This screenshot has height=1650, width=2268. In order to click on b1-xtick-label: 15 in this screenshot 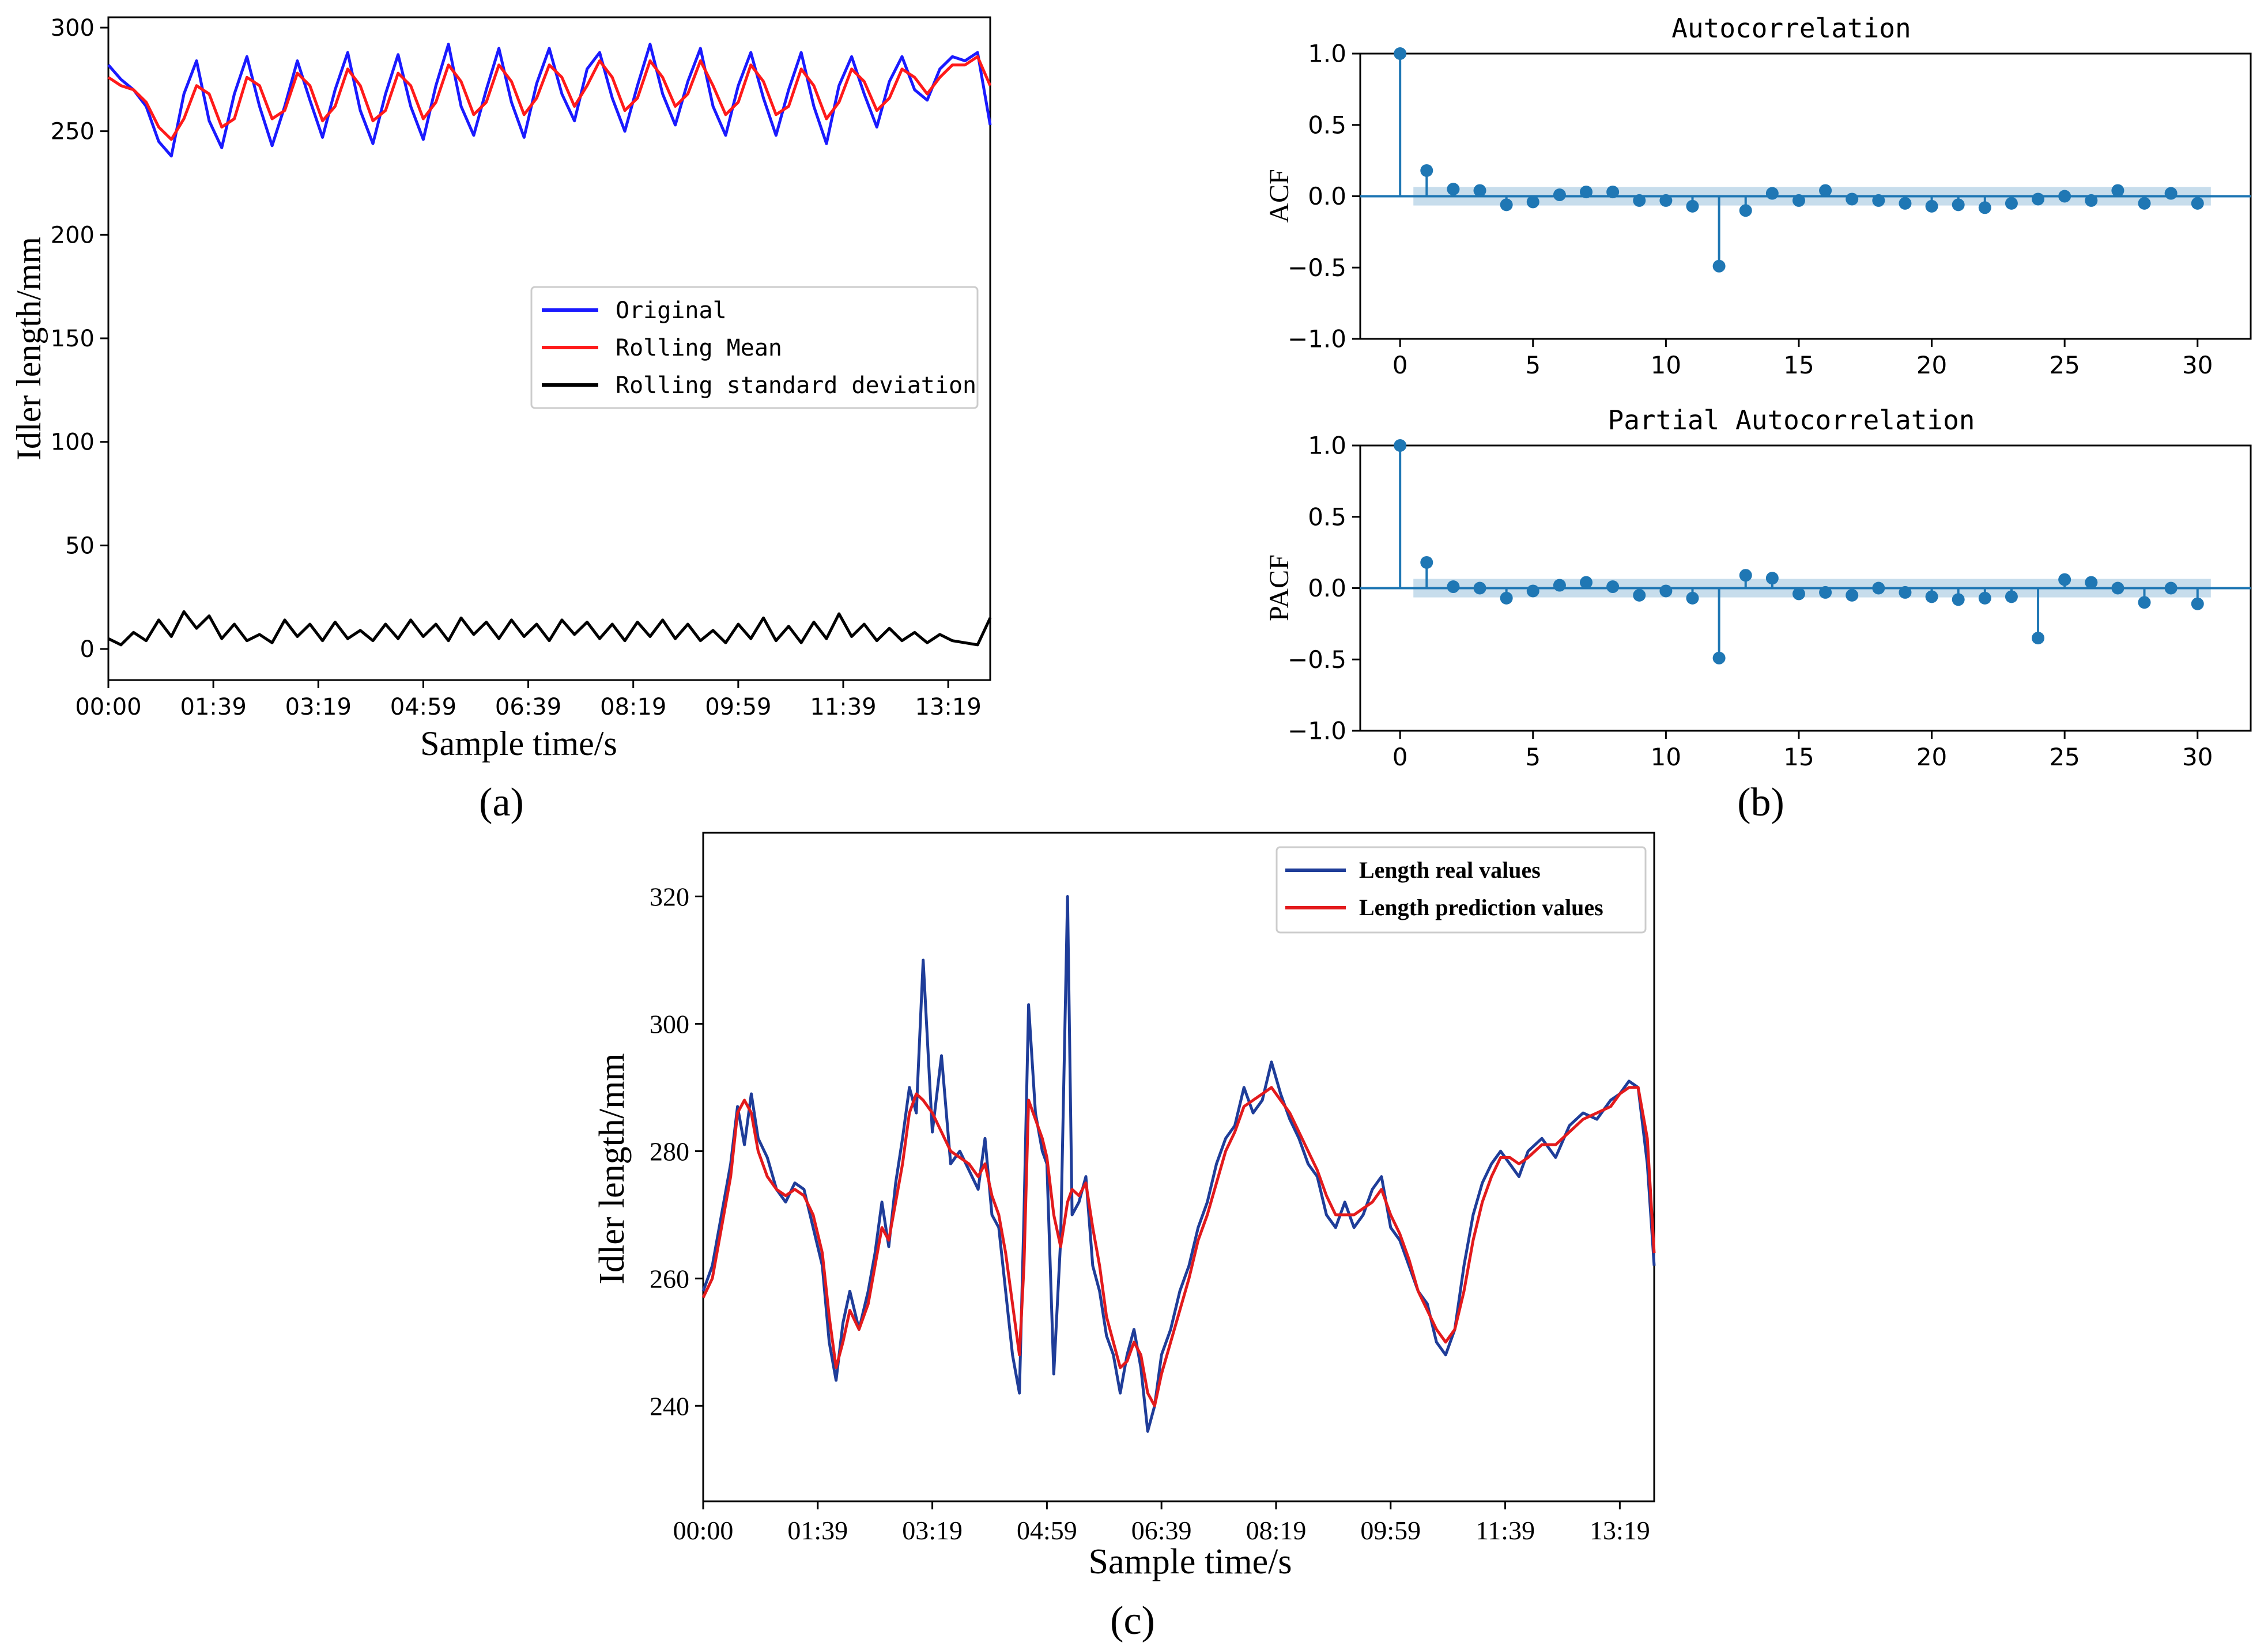, I will do `click(1798, 365)`.